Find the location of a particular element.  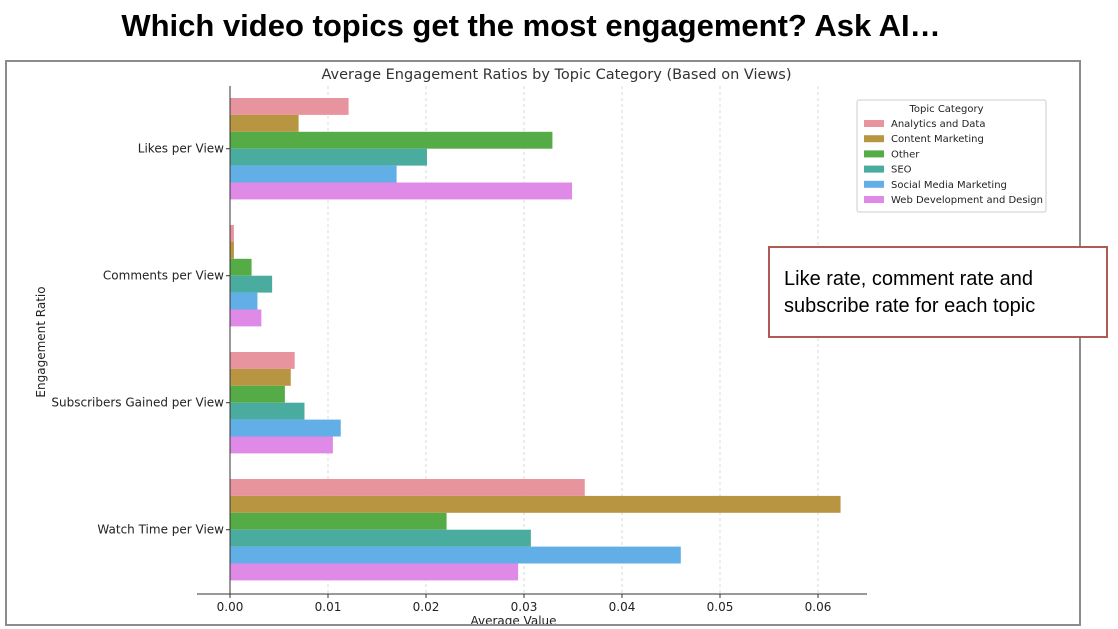

x-tick-label: 0.04 is located at coordinates (622, 607).